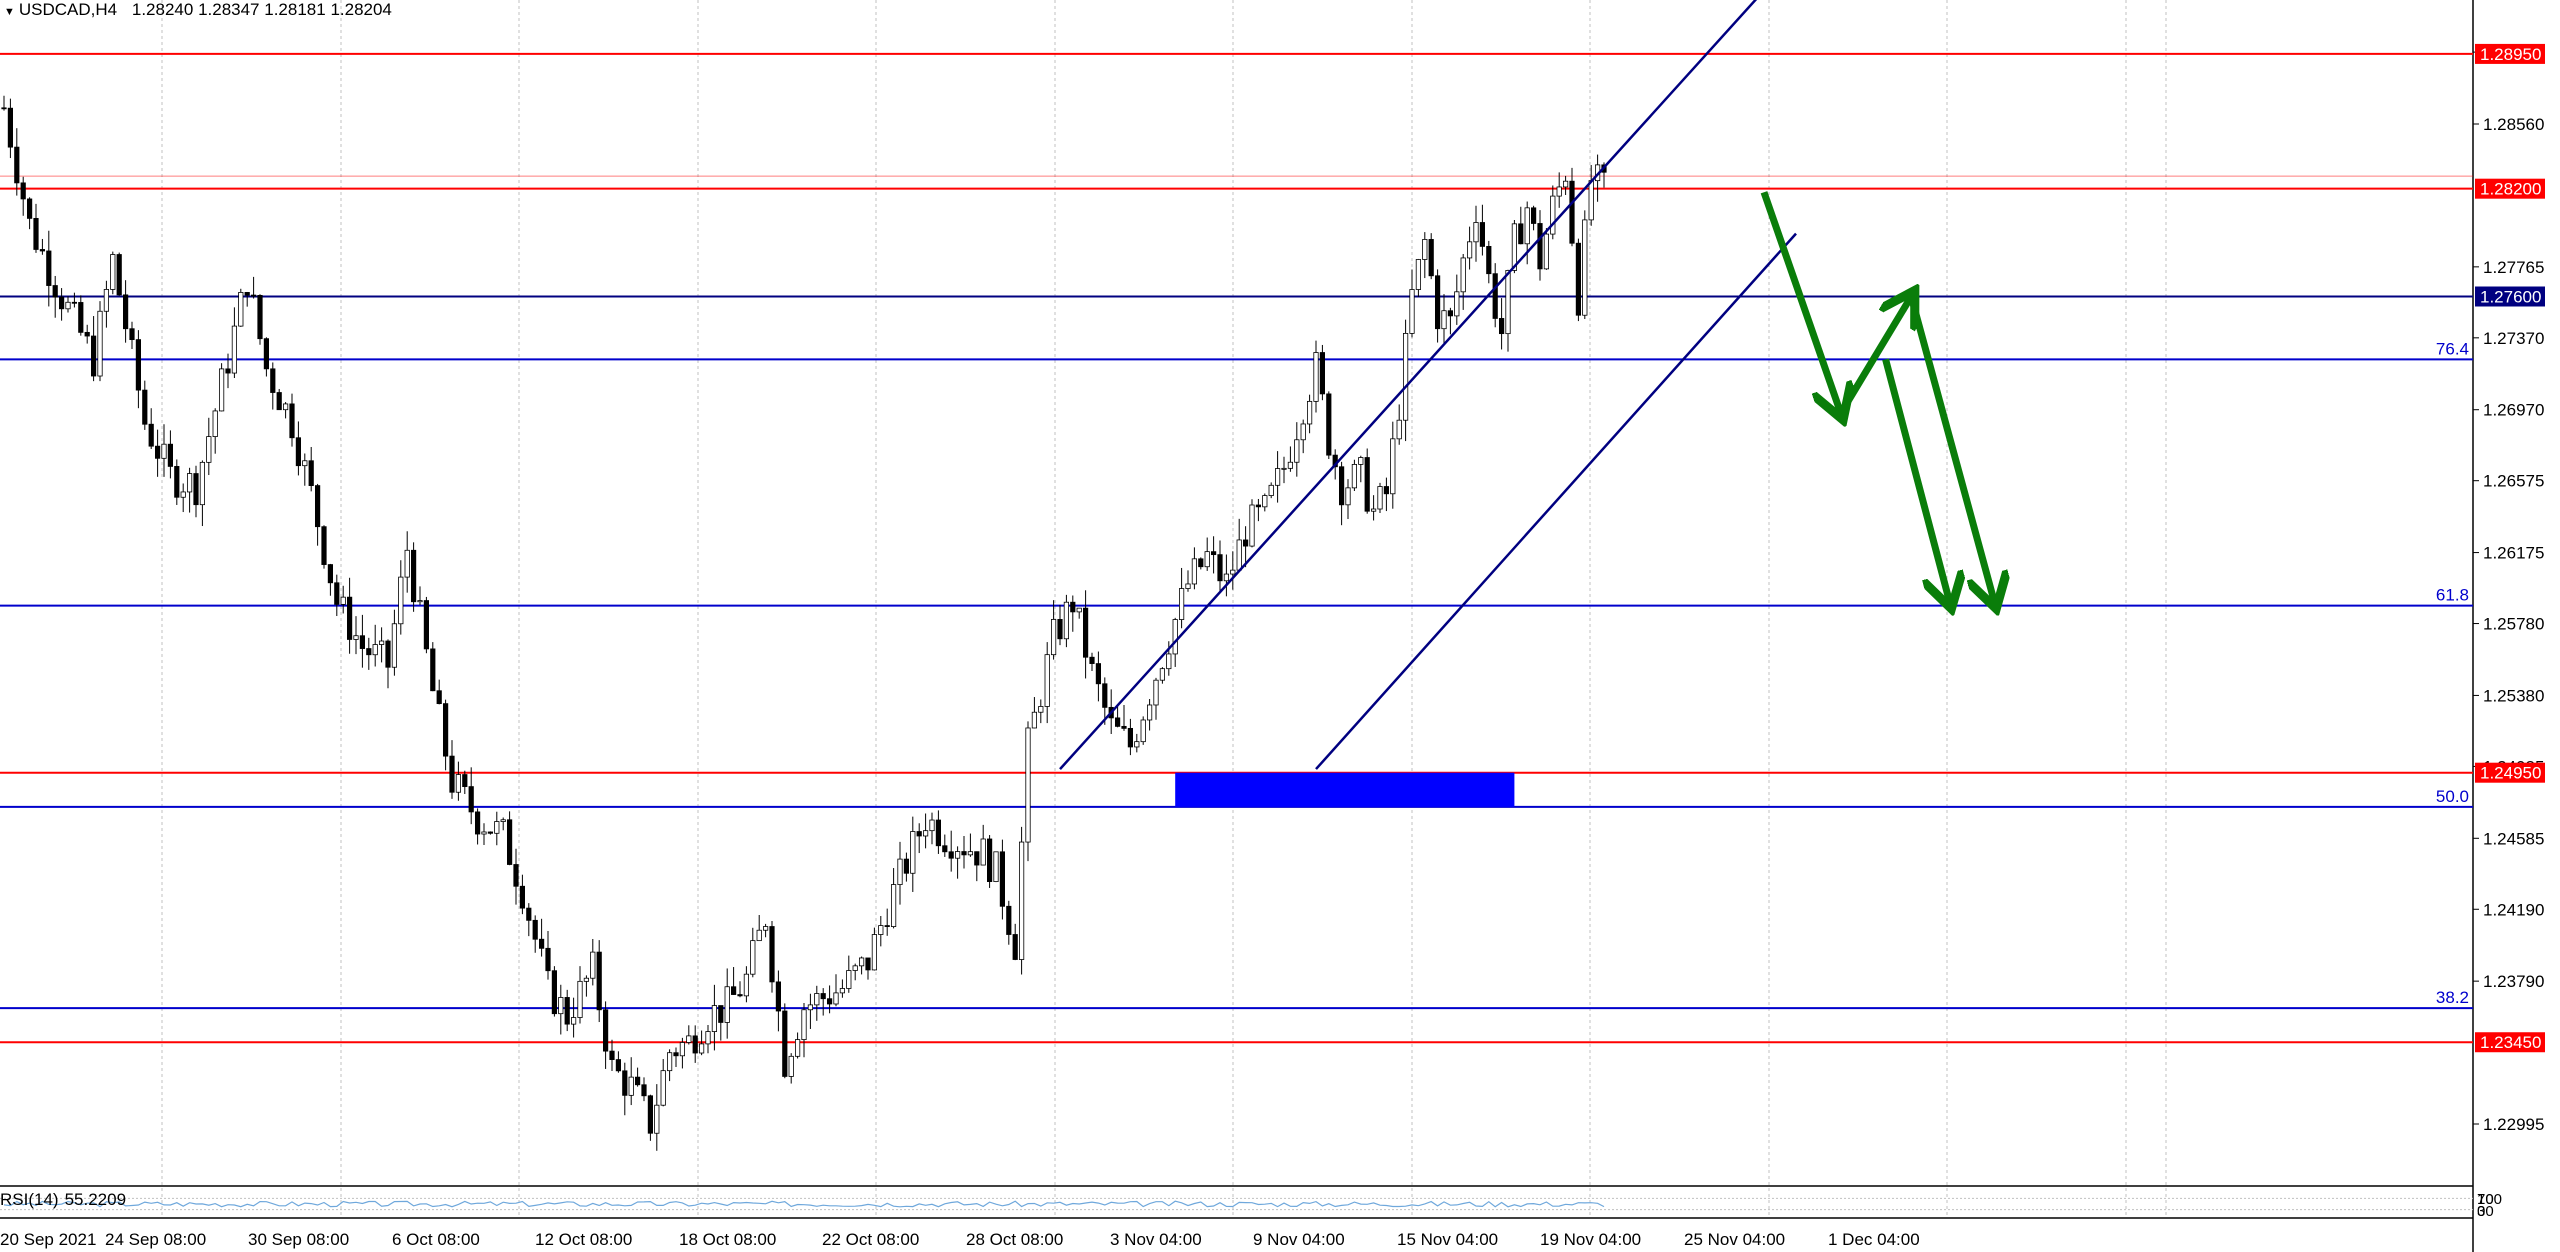  What do you see at coordinates (2510, 54) in the screenshot?
I see `level-price-label: 1.28950` at bounding box center [2510, 54].